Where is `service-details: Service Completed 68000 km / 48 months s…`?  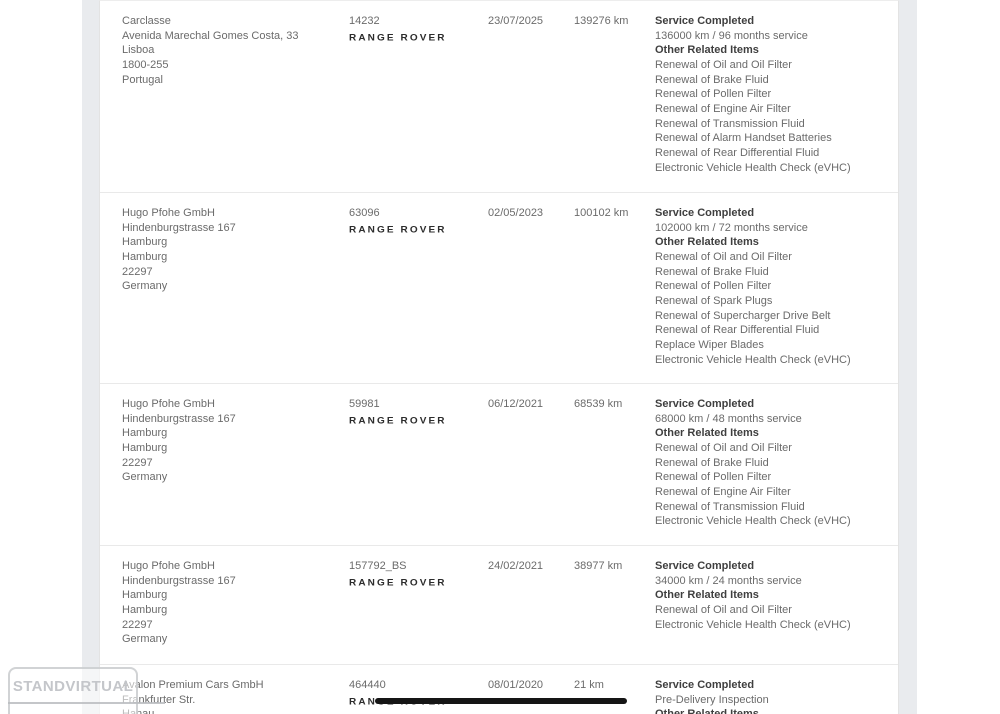
service-details: Service Completed 68000 km / 48 months s… is located at coordinates (775, 463).